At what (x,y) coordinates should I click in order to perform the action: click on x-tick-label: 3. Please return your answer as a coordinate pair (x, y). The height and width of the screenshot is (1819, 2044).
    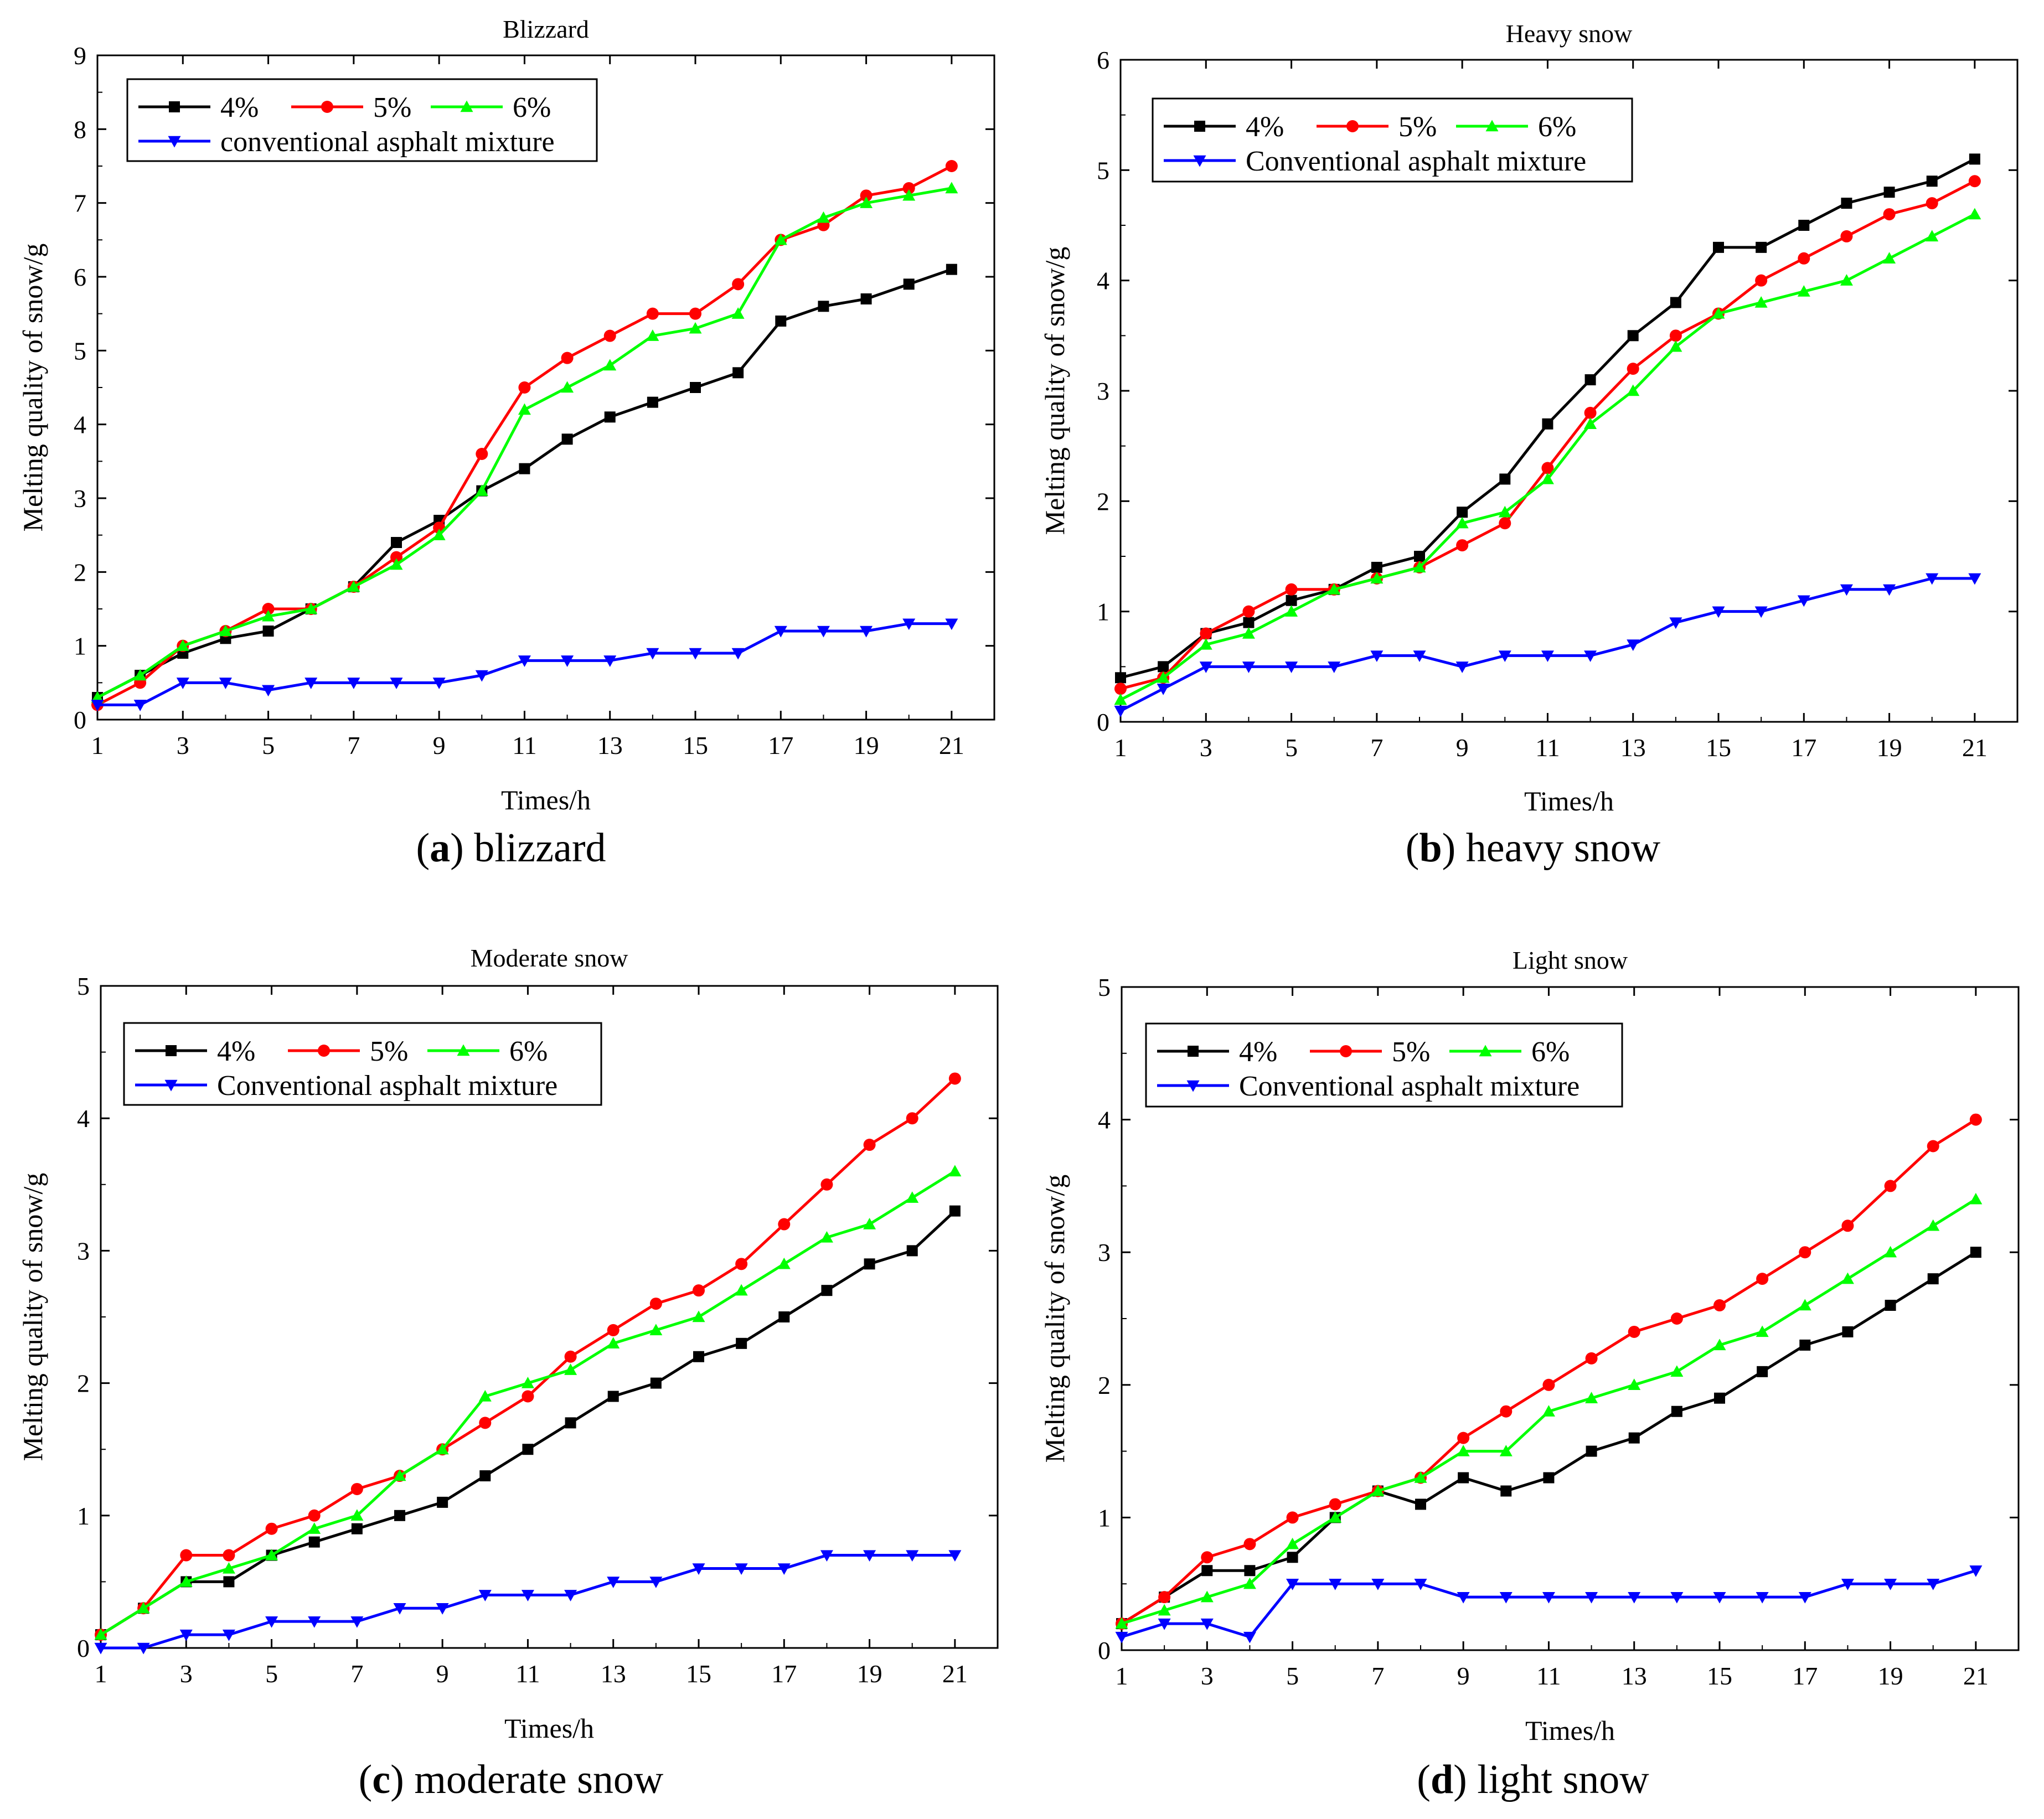
    Looking at the image, I should click on (186, 1674).